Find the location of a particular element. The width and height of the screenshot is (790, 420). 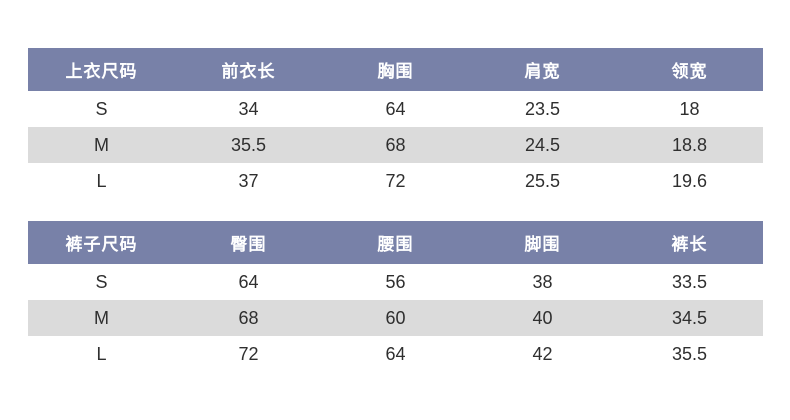

cell-value: 18.8 is located at coordinates (689, 145).